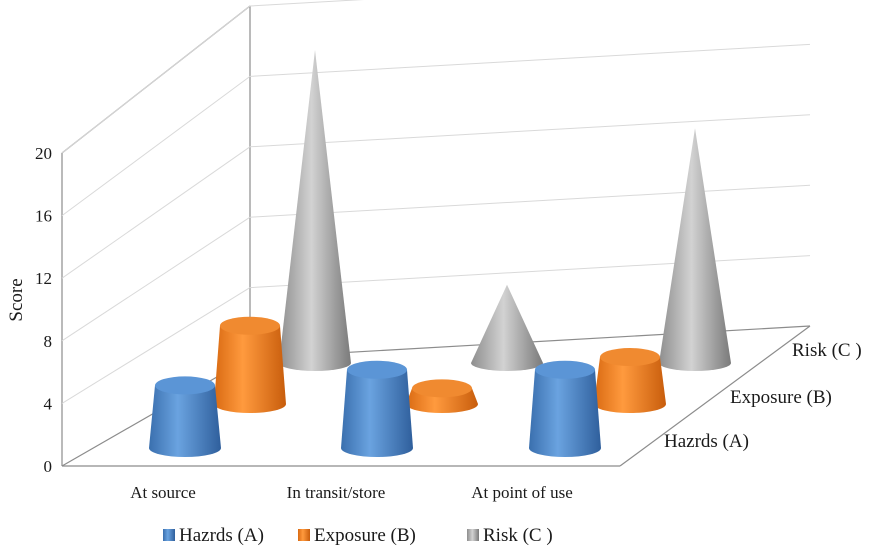 Image resolution: width=876 pixels, height=552 pixels. I want to click on category-label: At point of use, so click(522, 492).